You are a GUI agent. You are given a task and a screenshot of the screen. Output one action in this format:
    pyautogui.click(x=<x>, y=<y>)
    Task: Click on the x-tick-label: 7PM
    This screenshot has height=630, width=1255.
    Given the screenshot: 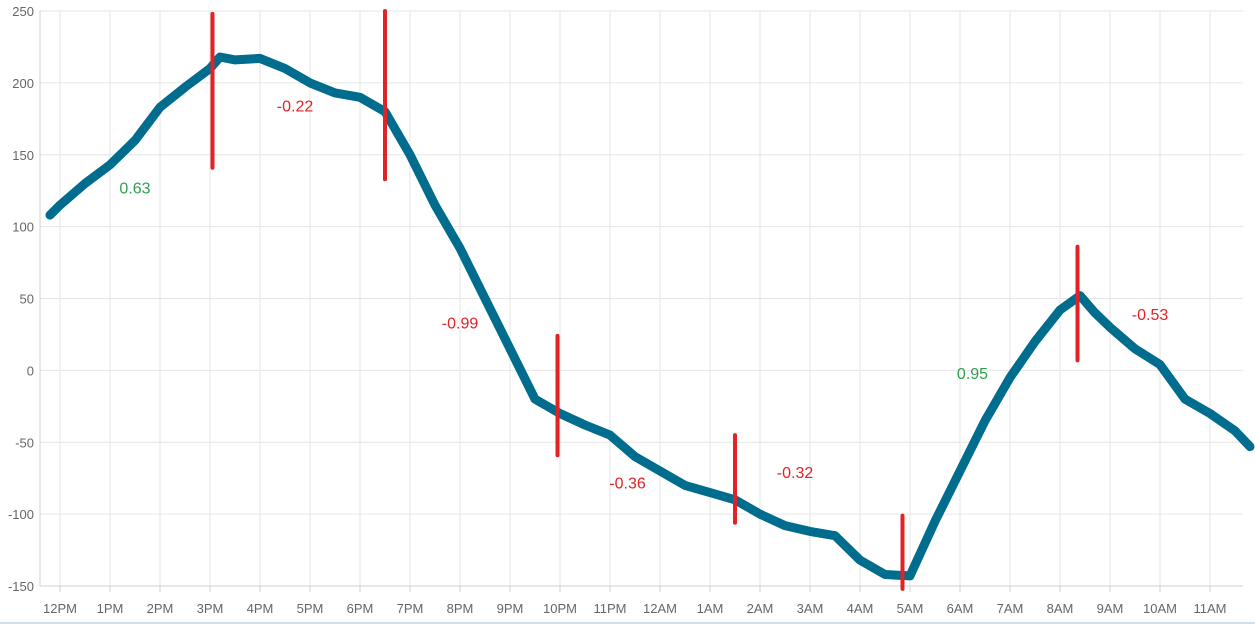 What is the action you would take?
    pyautogui.click(x=410, y=608)
    